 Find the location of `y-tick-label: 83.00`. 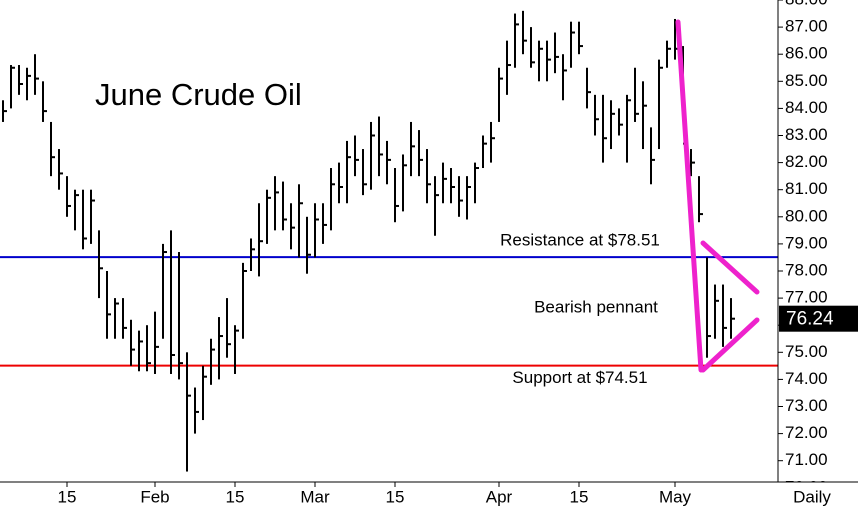

y-tick-label: 83.00 is located at coordinates (806, 134).